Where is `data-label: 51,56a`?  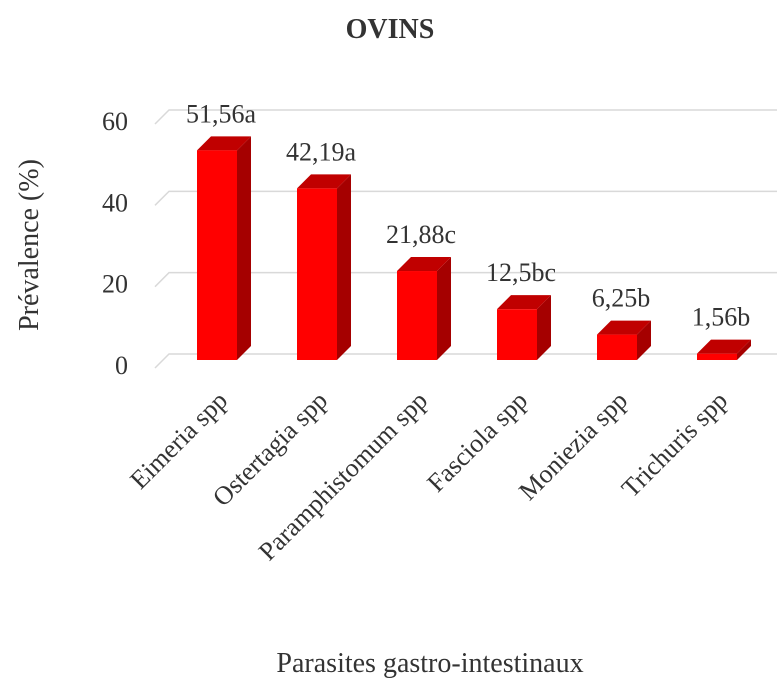
data-label: 51,56a is located at coordinates (221, 113).